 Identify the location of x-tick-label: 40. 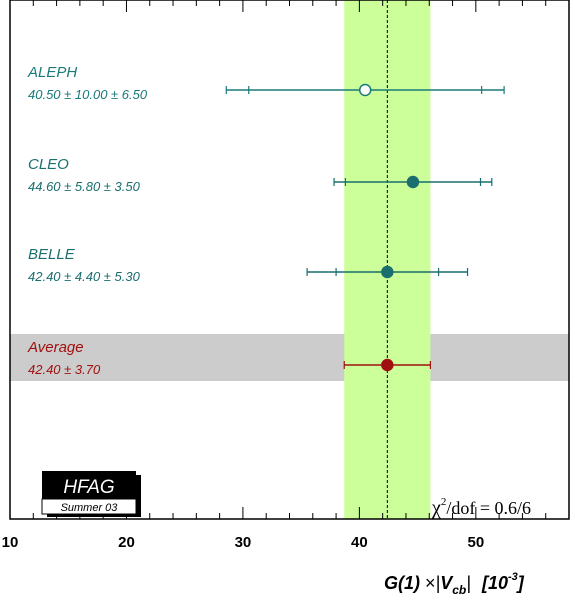
(359, 542).